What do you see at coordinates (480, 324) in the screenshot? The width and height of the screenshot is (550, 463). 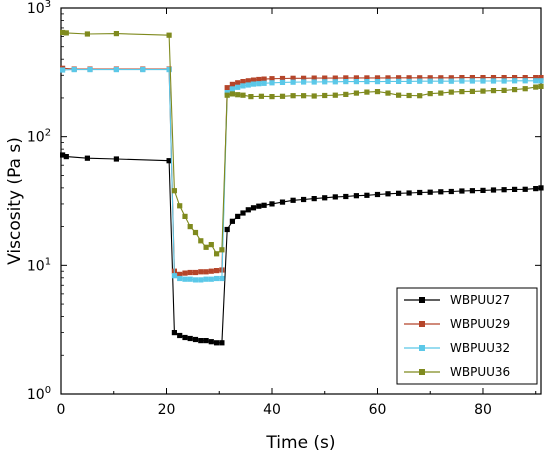 I see `legend-label: WBPUU29` at bounding box center [480, 324].